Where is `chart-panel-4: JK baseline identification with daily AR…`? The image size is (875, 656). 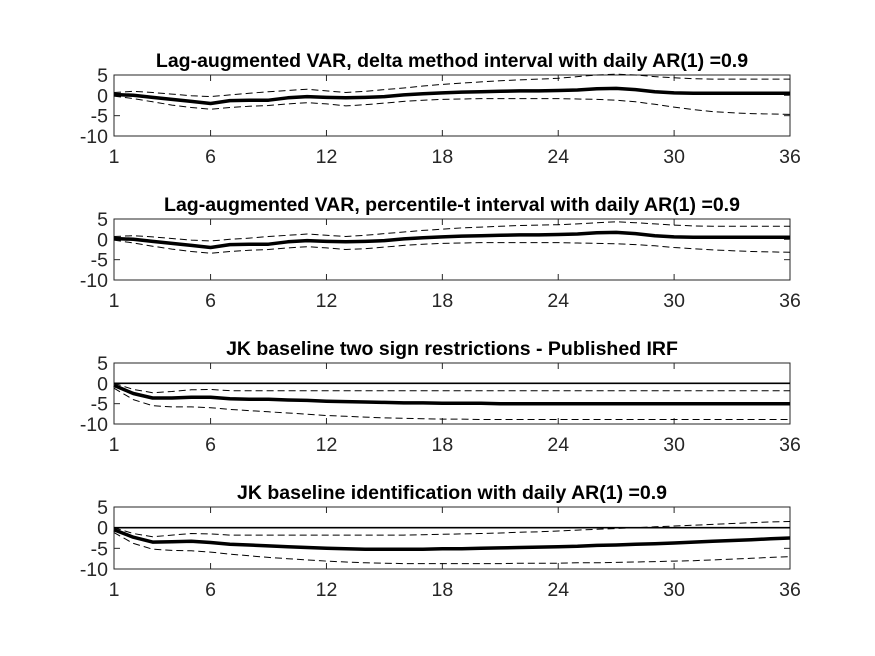 chart-panel-4: JK baseline identification with daily AR… is located at coordinates (440, 541).